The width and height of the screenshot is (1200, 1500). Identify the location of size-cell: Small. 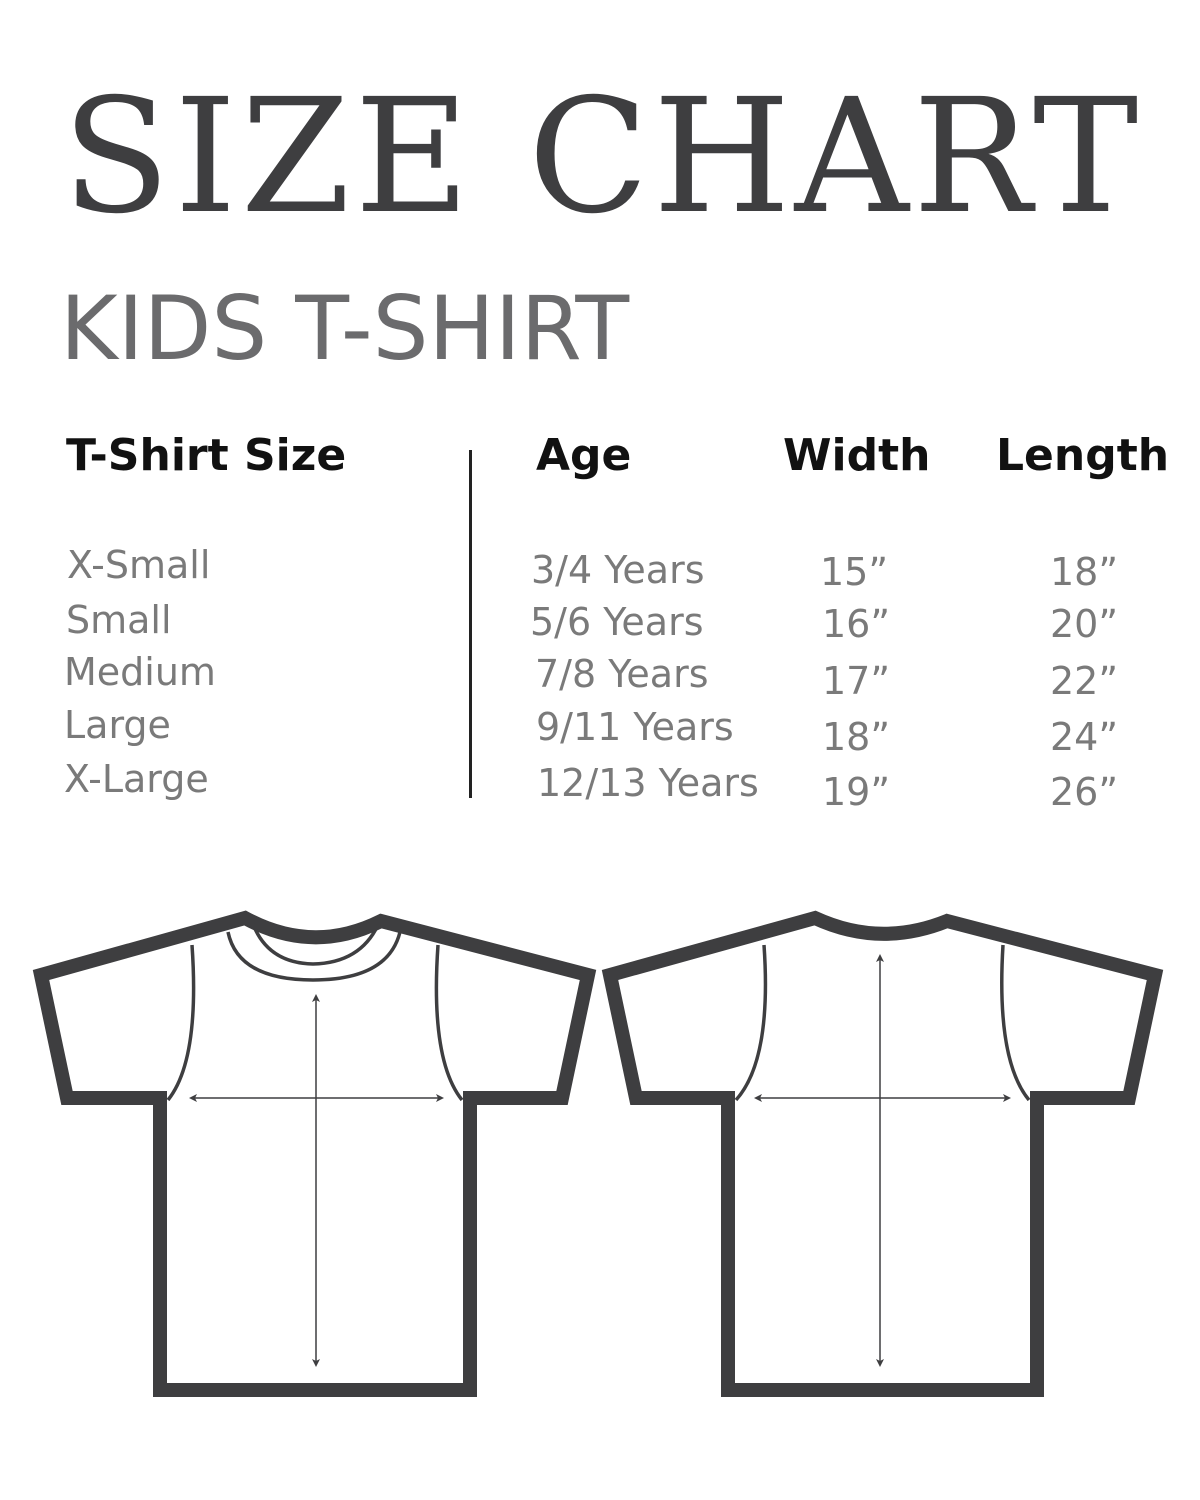
(119, 620).